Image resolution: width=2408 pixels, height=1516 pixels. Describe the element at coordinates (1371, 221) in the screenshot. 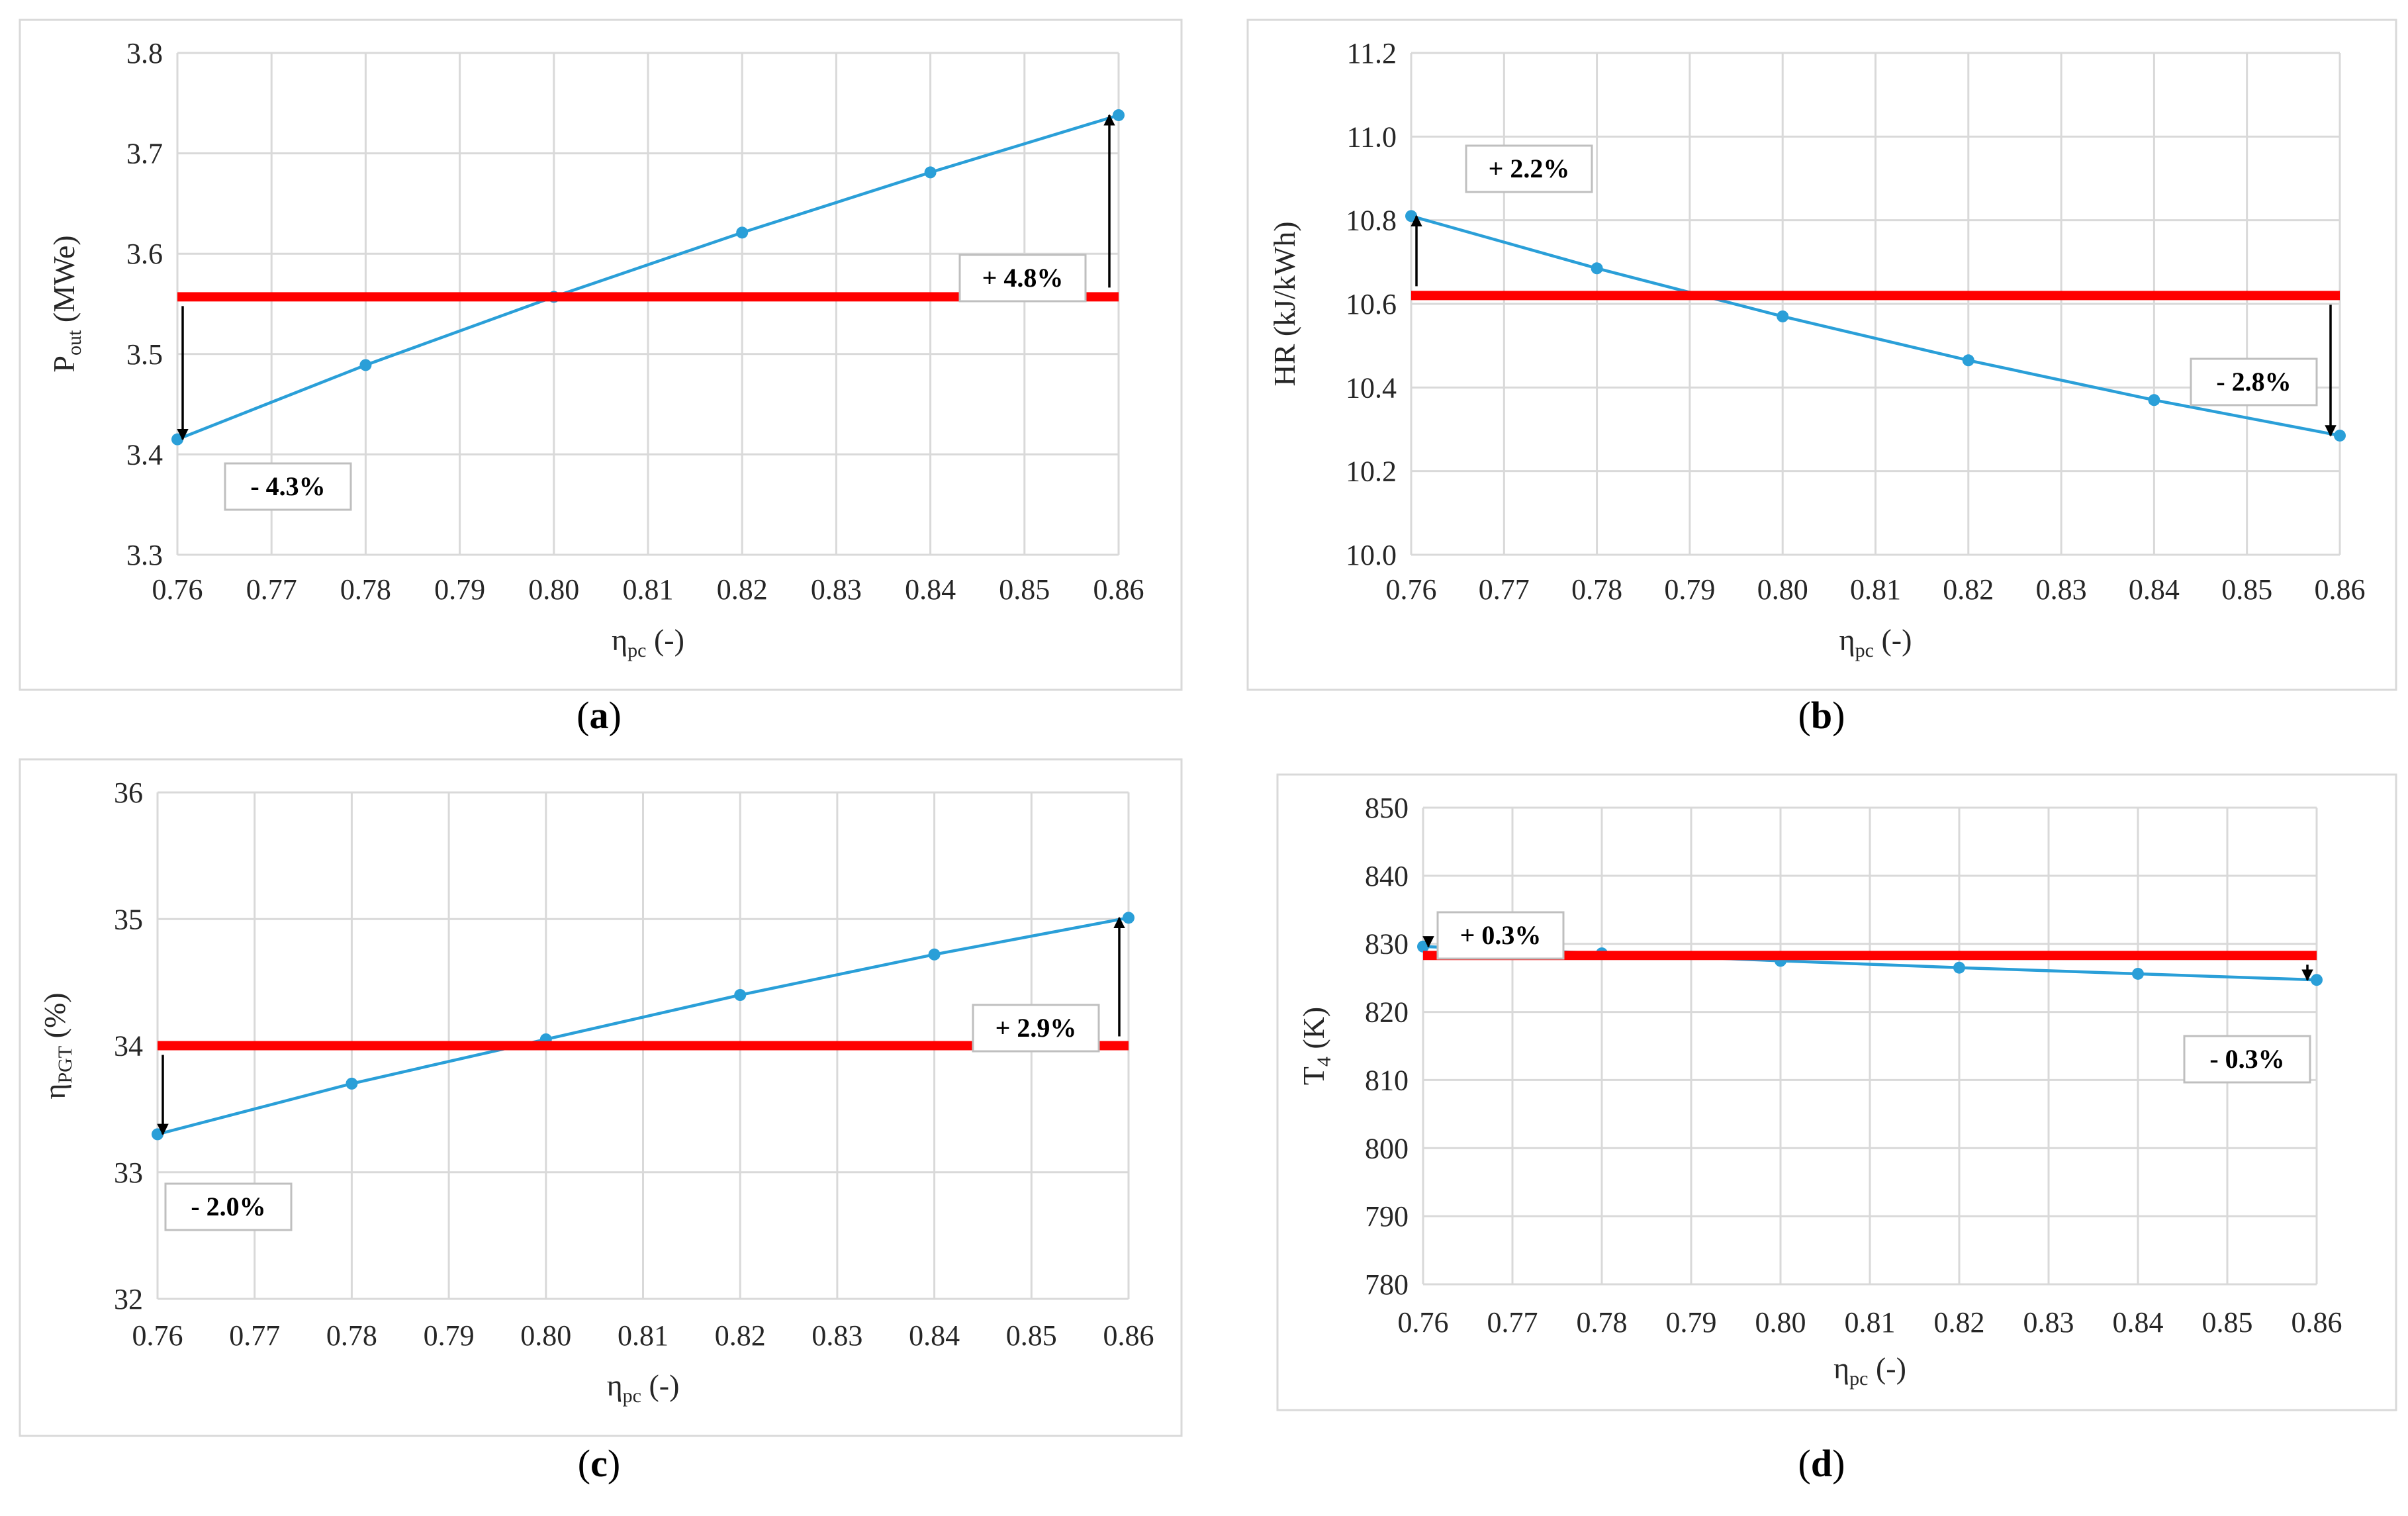

I see `y-tick-label: 10.8` at that location.